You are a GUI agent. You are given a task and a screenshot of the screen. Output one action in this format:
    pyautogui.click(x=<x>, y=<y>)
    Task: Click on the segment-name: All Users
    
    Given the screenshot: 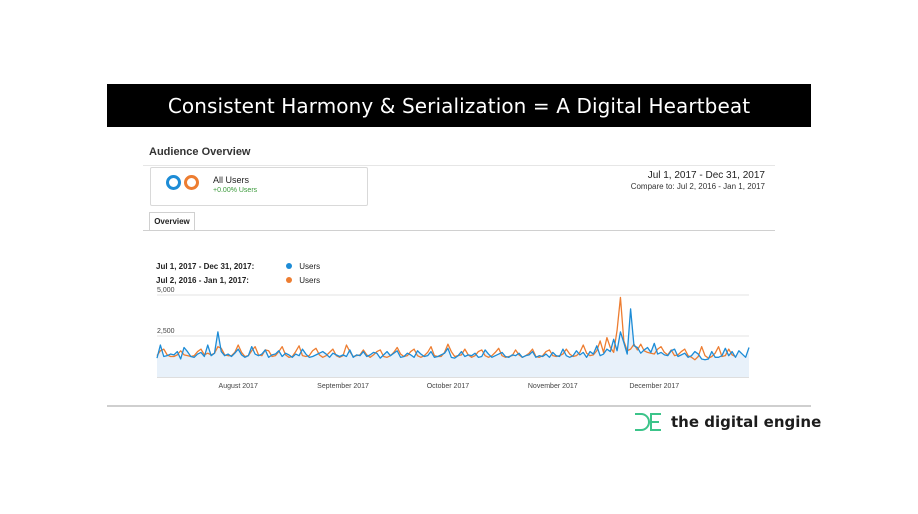 What is the action you would take?
    pyautogui.click(x=231, y=180)
    